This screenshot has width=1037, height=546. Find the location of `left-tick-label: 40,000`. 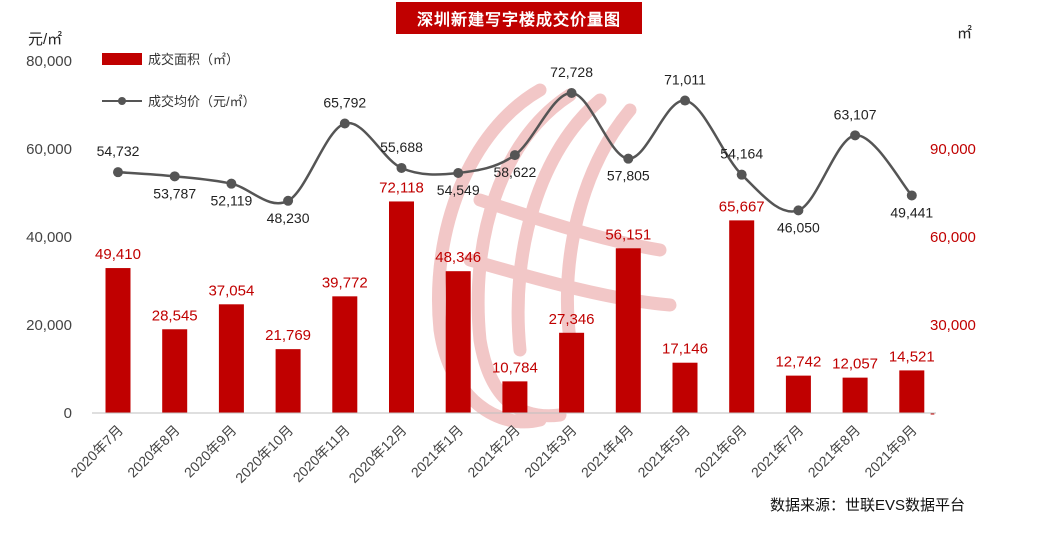

left-tick-label: 40,000 is located at coordinates (49, 237).